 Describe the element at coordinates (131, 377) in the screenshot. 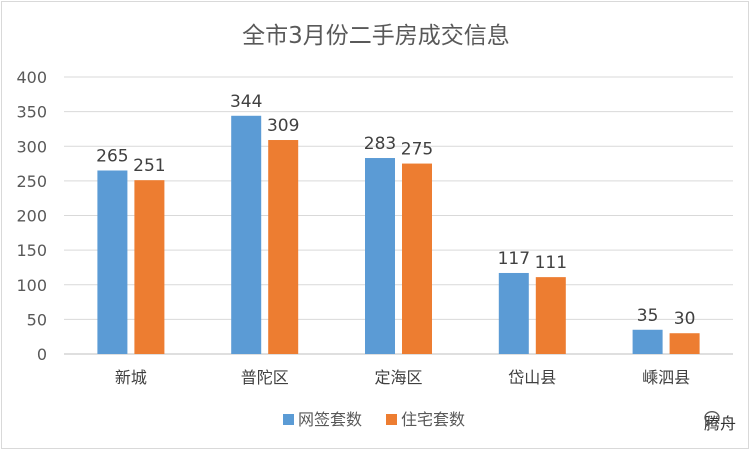

I see `x-tick-label: 新城` at that location.